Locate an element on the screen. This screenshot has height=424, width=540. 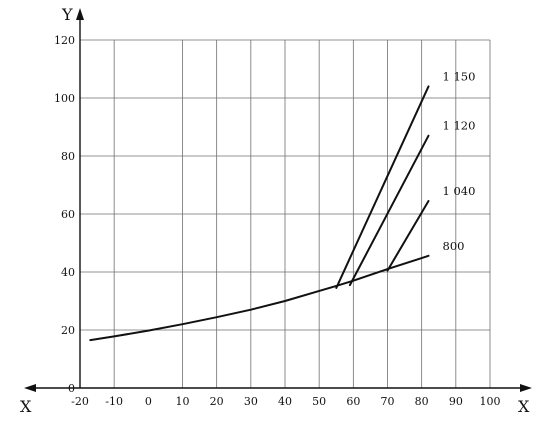
series-labels: 800 1 150 1 120 1 040 is located at coordinates (459, 160).